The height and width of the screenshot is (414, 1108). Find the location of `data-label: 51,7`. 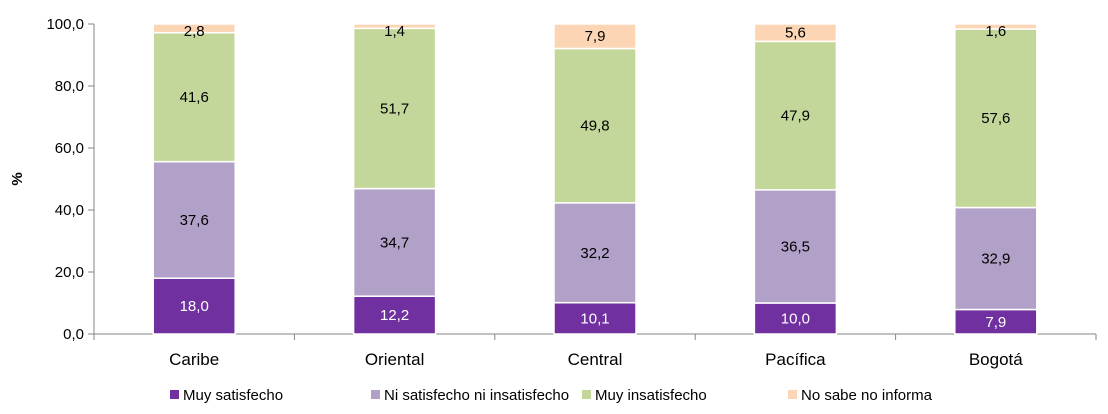

data-label: 51,7 is located at coordinates (394, 108).